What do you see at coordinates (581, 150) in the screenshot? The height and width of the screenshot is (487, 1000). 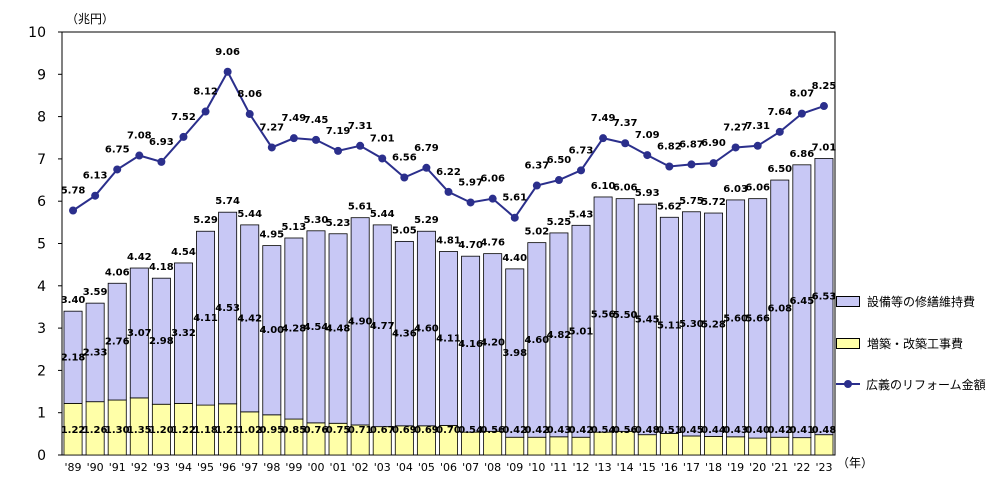 I see `data-label-reform-total: 6.73` at bounding box center [581, 150].